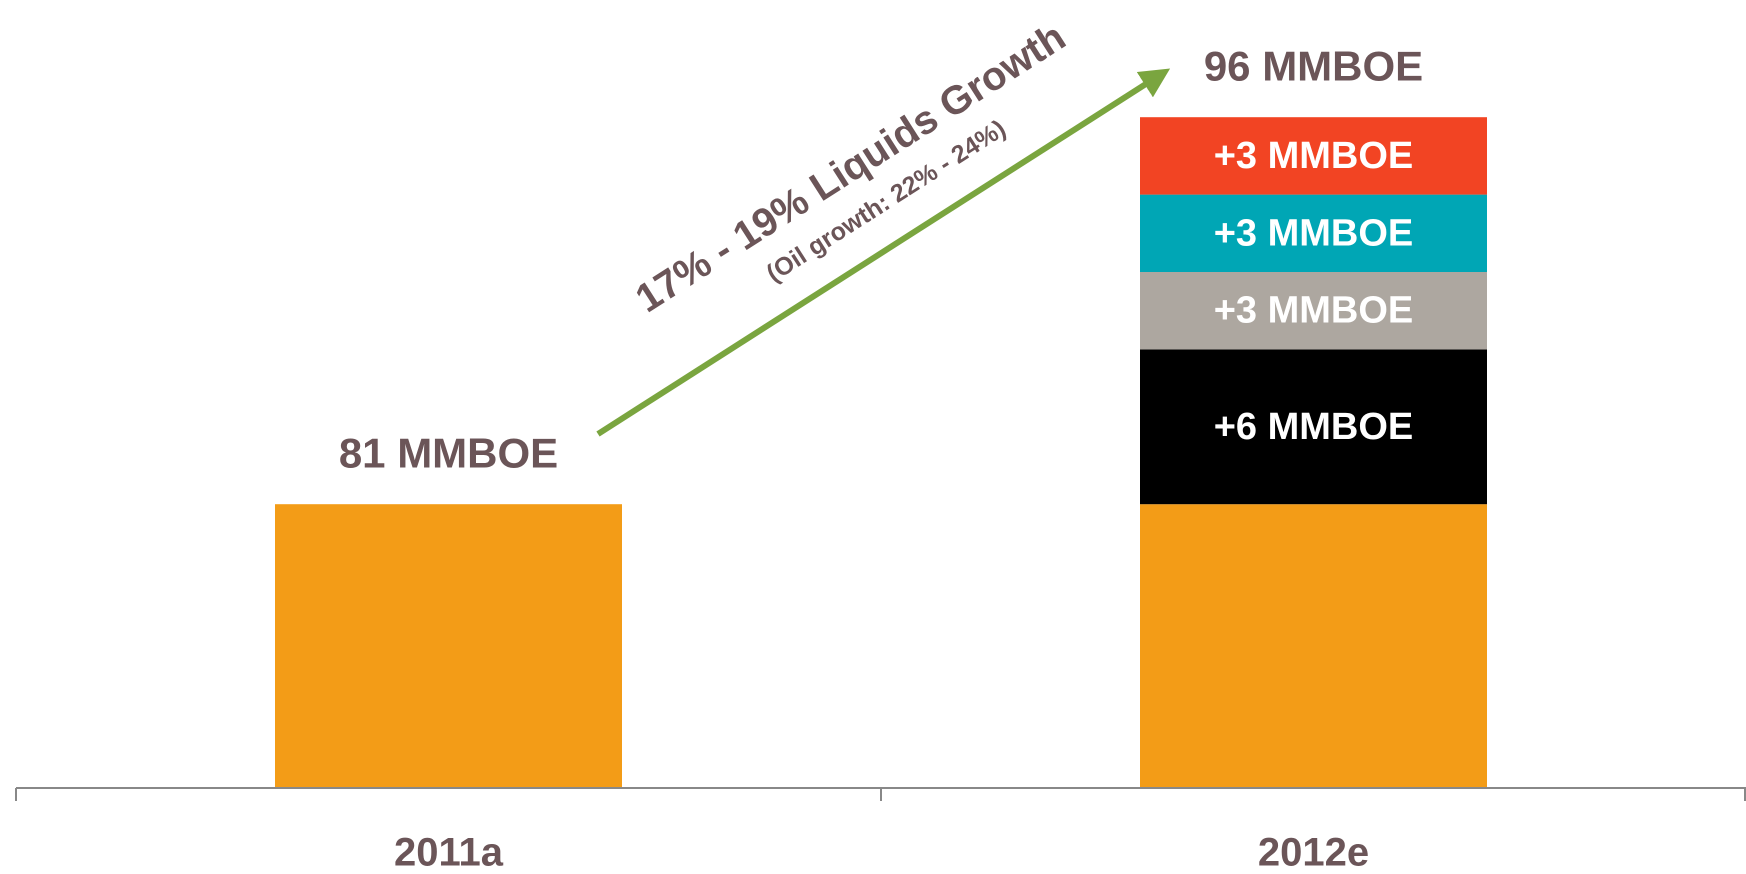 The width and height of the screenshot is (1746, 874). I want to click on segment-label: +6 MMBOE, so click(1314, 427).